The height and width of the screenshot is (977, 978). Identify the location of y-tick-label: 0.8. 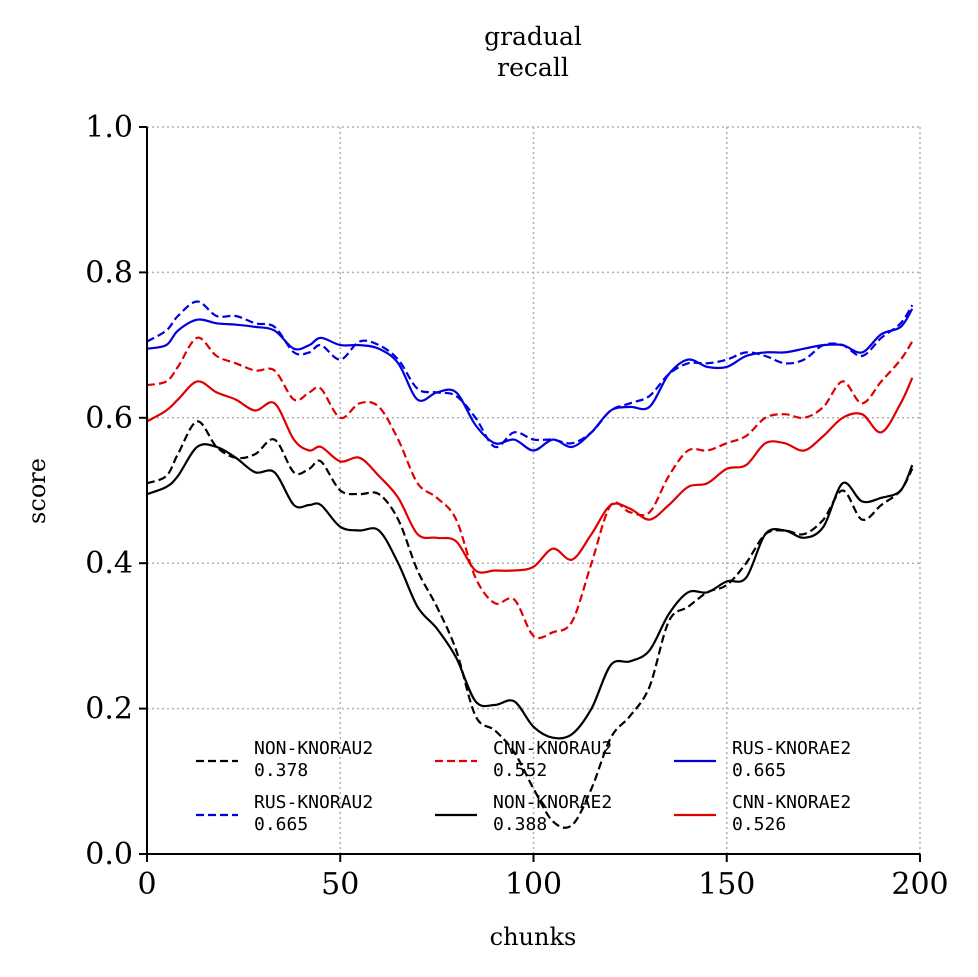
(109, 272).